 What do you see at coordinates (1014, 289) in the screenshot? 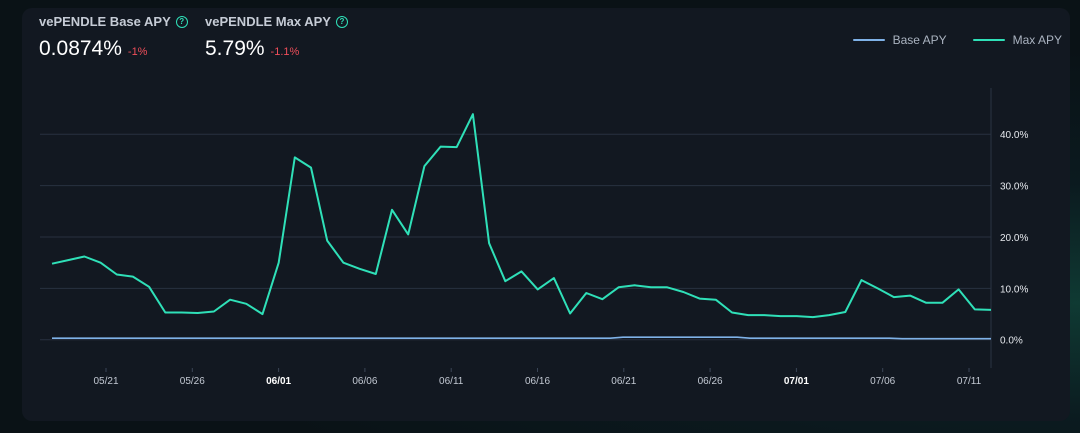
I see `y-tick-label: 10.0%` at bounding box center [1014, 289].